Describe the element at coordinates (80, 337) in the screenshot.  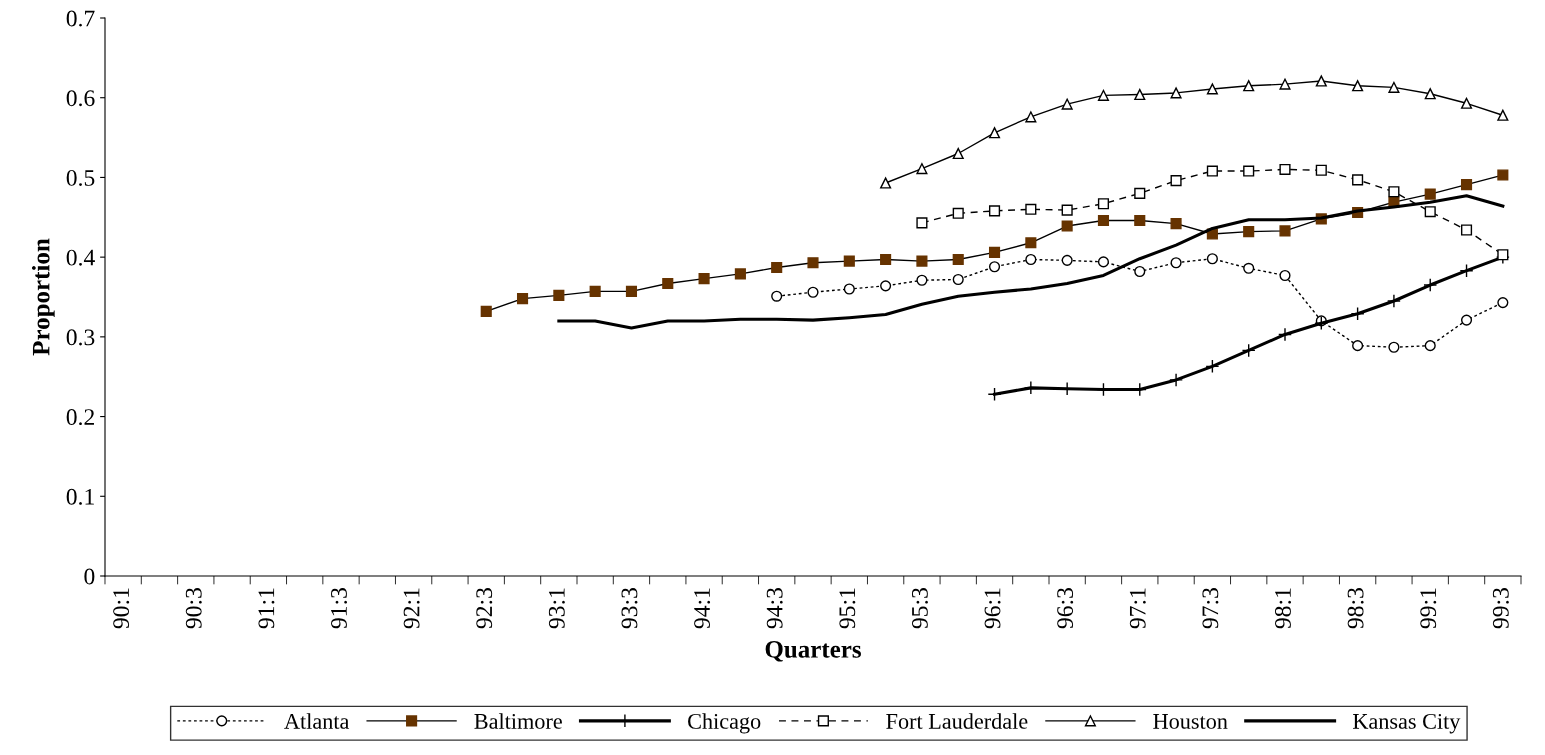
I see `y-tick-label: 0.3` at that location.